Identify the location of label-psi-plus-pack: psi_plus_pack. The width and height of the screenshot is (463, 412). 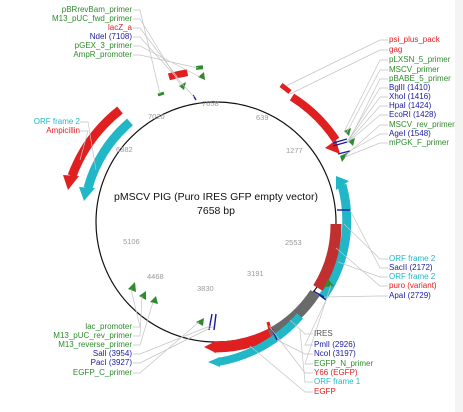
(415, 39).